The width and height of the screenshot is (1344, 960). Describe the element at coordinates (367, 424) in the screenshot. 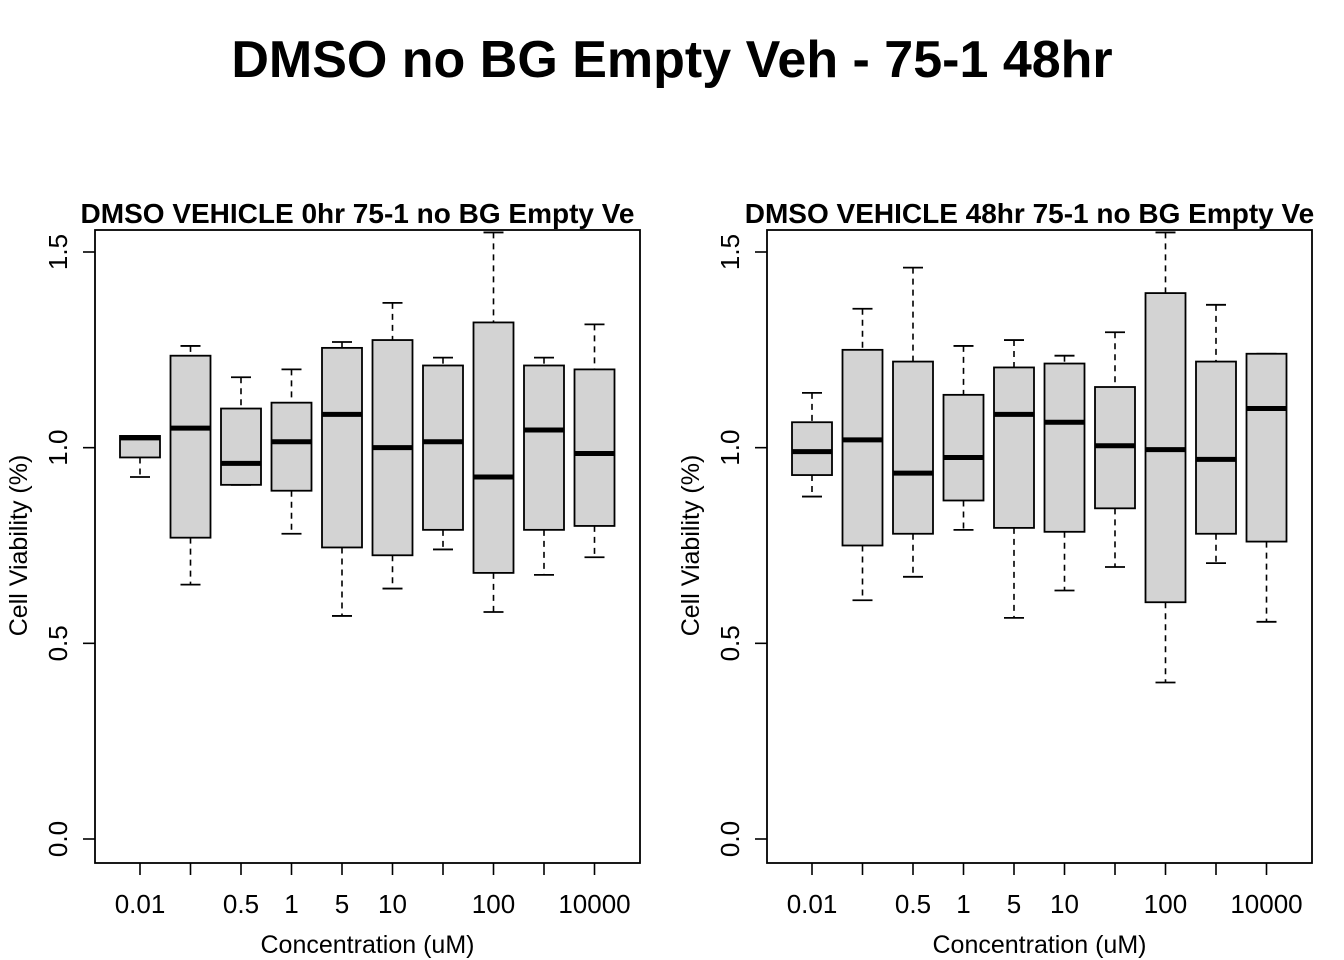

I see `box-group` at that location.